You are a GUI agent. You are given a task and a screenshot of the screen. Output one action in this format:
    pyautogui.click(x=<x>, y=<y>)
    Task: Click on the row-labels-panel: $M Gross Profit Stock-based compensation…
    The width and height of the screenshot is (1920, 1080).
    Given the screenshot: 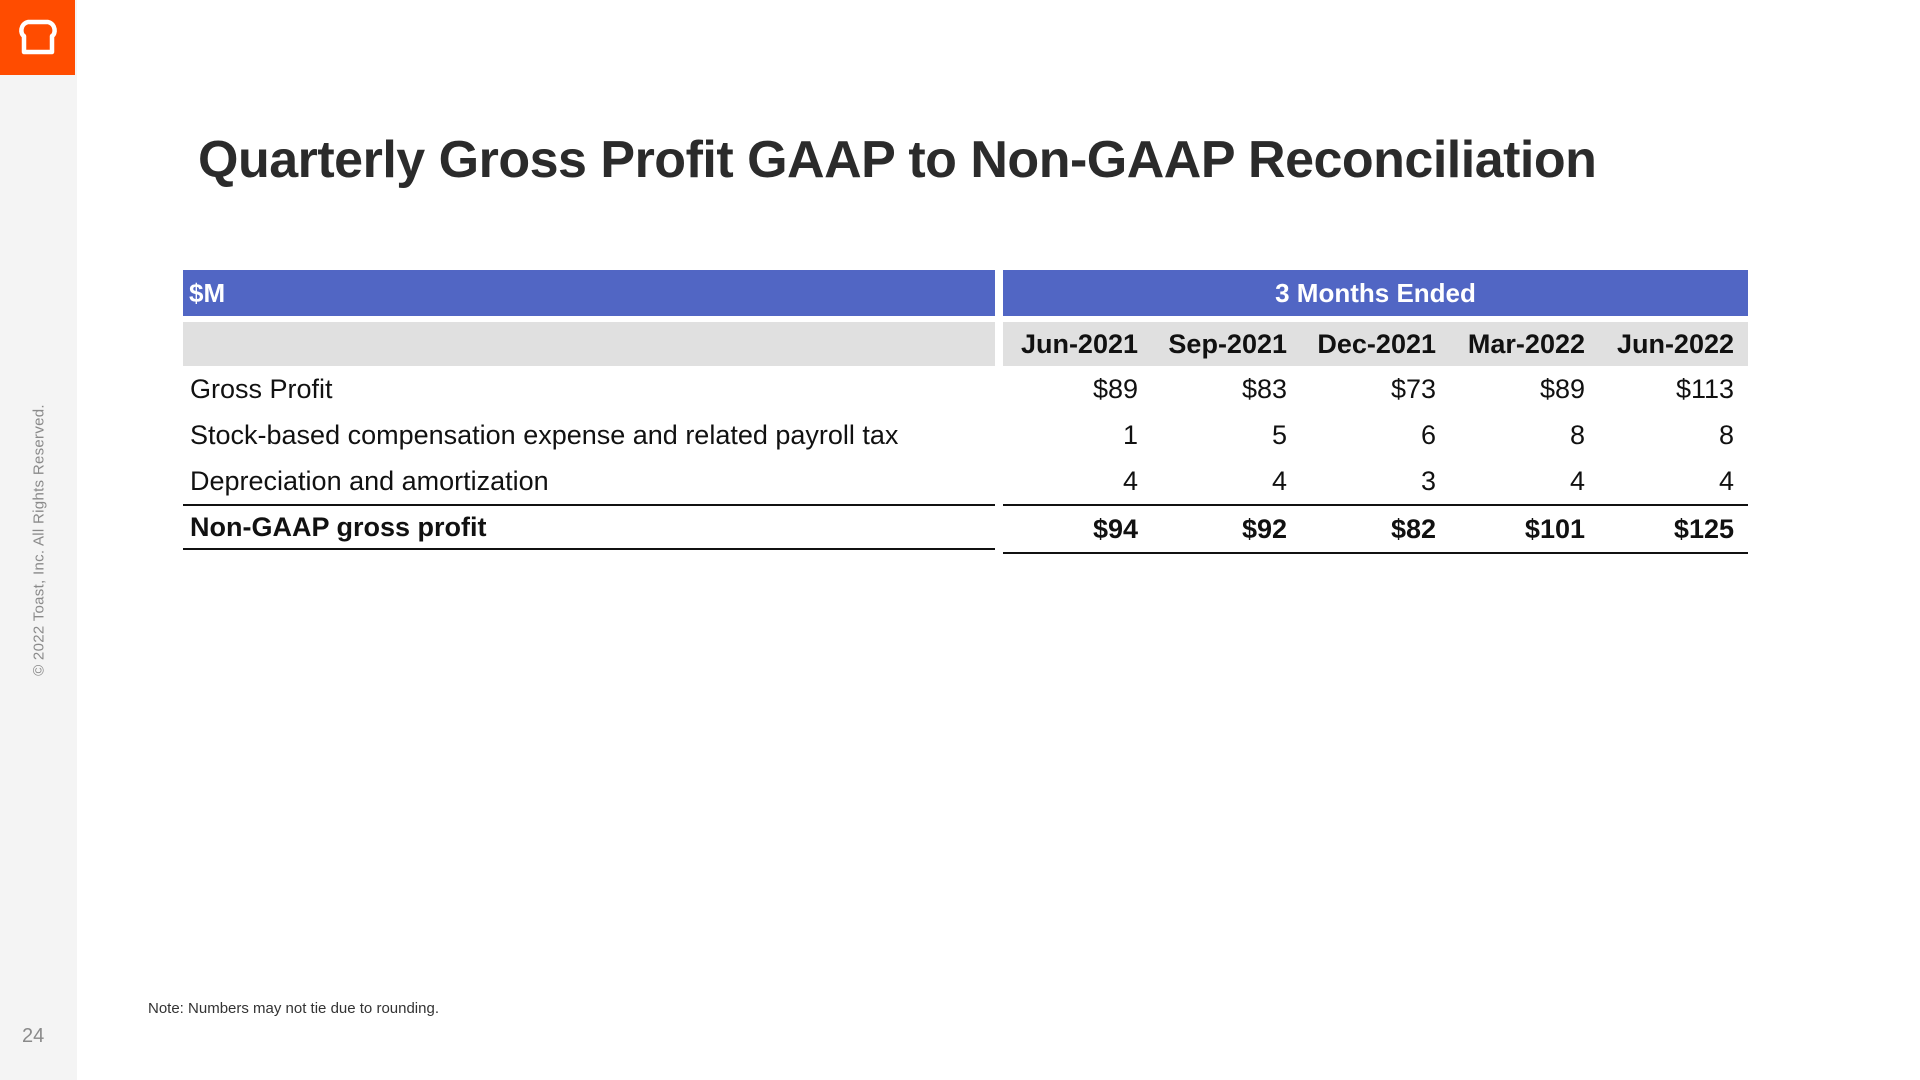 What is the action you would take?
    pyautogui.click(x=589, y=410)
    